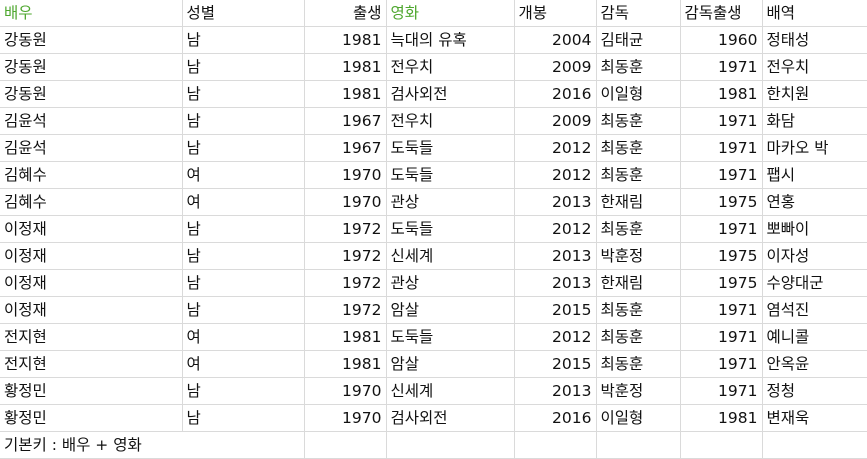 The image size is (867, 459). What do you see at coordinates (814, 202) in the screenshot?
I see `cell-role: 연홍` at bounding box center [814, 202].